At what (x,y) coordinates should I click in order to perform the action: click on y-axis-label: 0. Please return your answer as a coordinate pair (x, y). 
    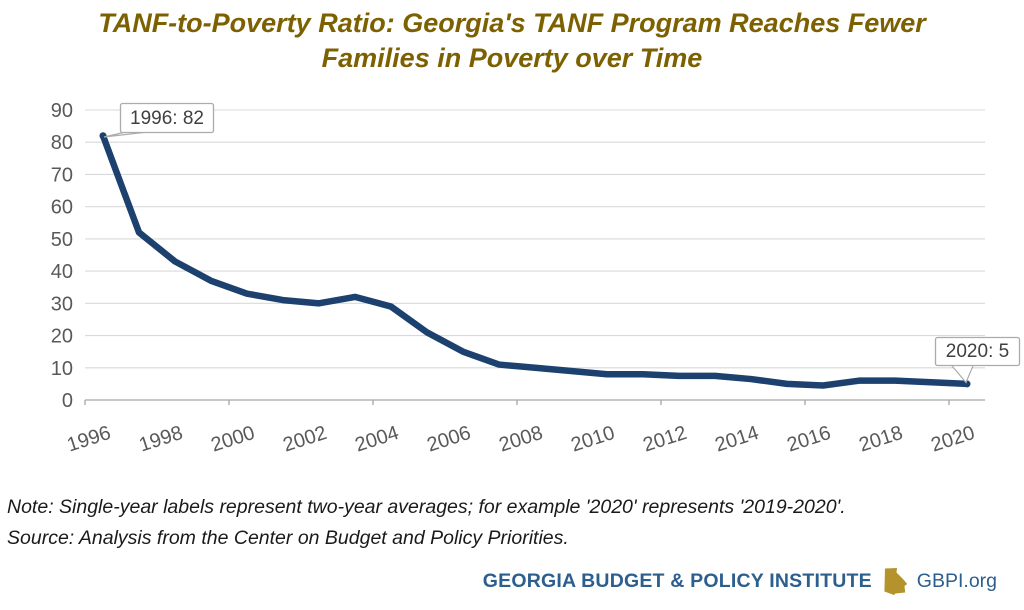
    Looking at the image, I should click on (67, 401).